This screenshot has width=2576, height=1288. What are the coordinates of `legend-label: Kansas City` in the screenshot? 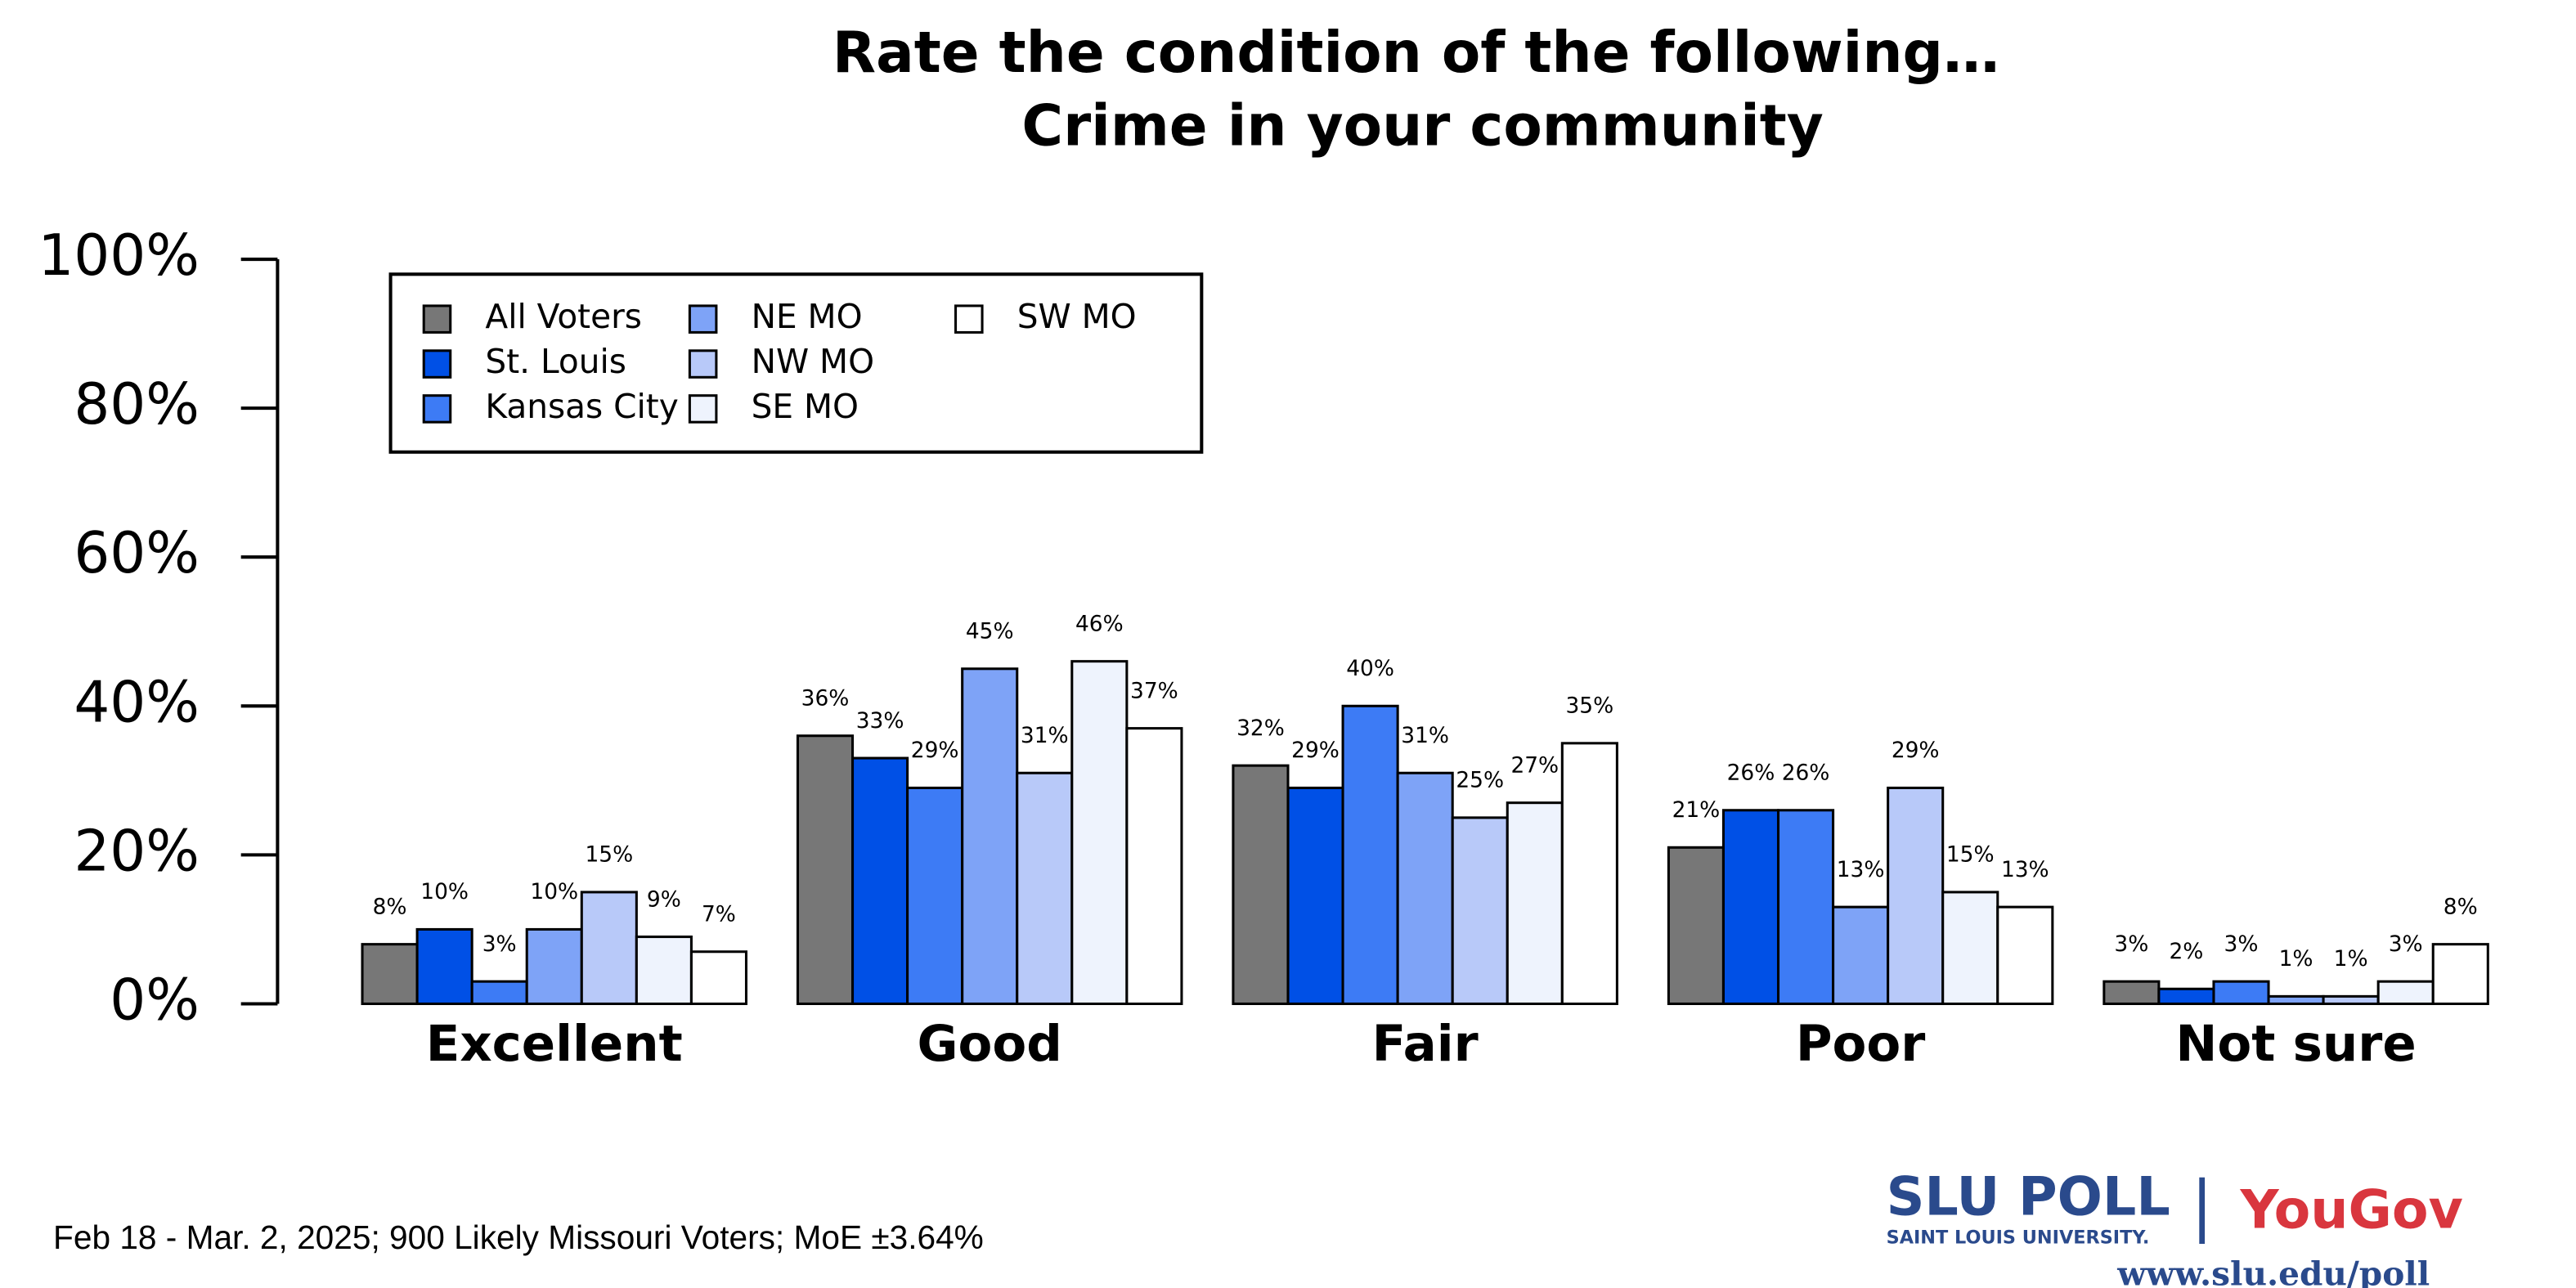 It's located at (581, 406).